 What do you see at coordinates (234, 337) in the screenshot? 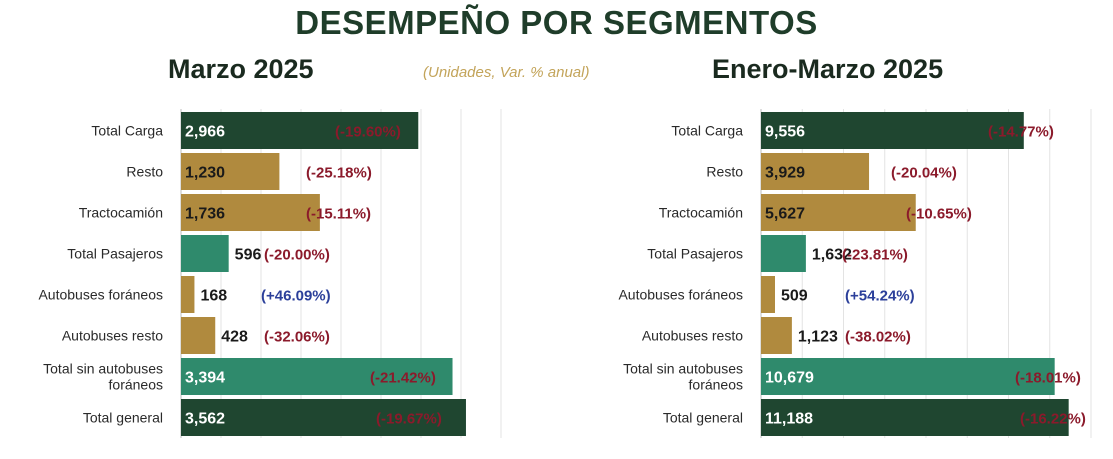
I see `value-label: 428` at bounding box center [234, 337].